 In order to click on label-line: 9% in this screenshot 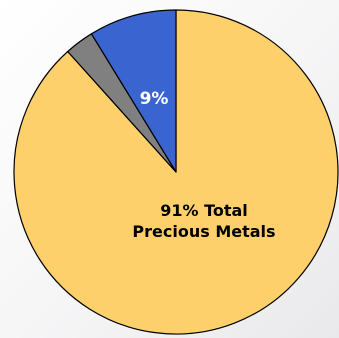, I will do `click(154, 99)`.